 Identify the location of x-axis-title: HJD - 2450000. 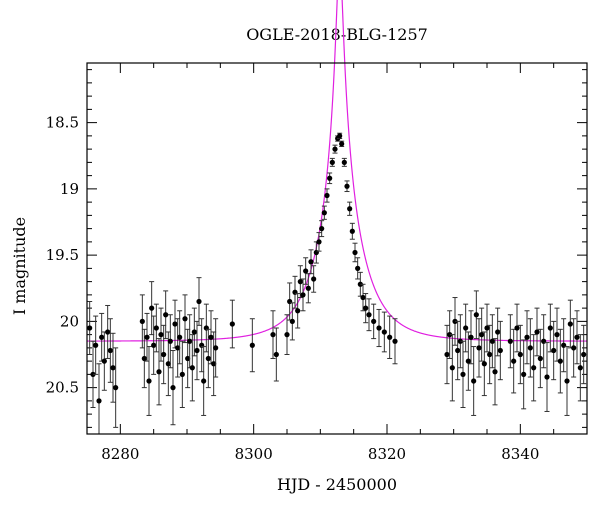
(337, 484).